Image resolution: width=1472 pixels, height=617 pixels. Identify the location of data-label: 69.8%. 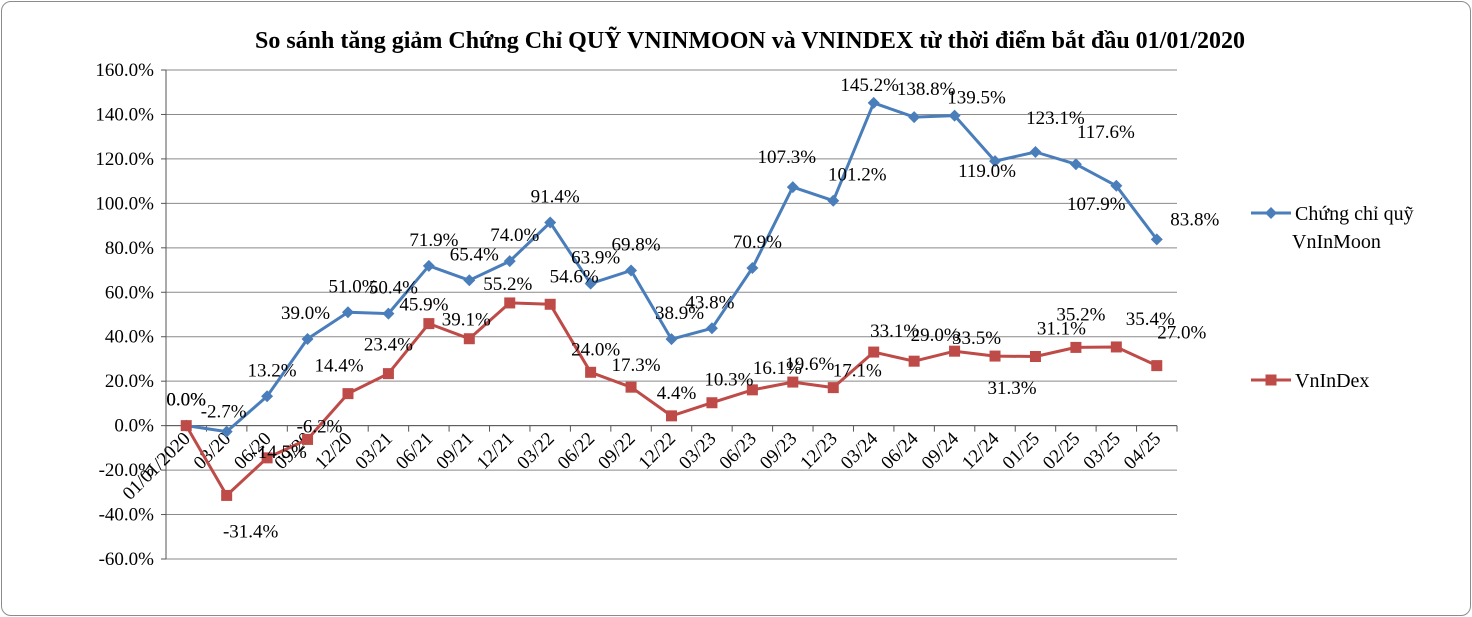
(636, 244).